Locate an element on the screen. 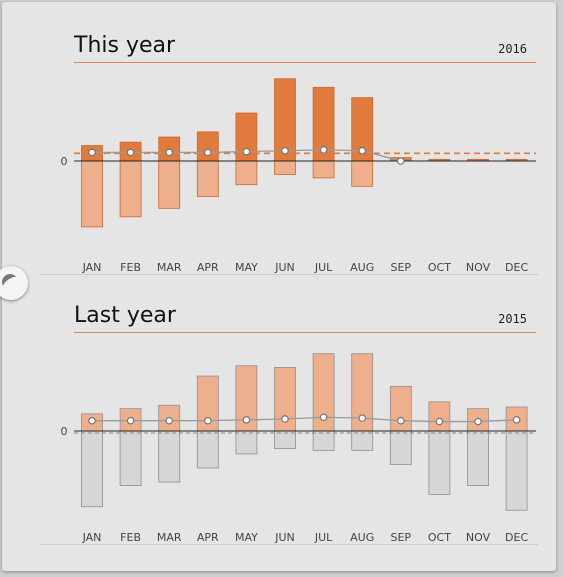 The image size is (563, 577). trend-point-nov is located at coordinates (478, 421).